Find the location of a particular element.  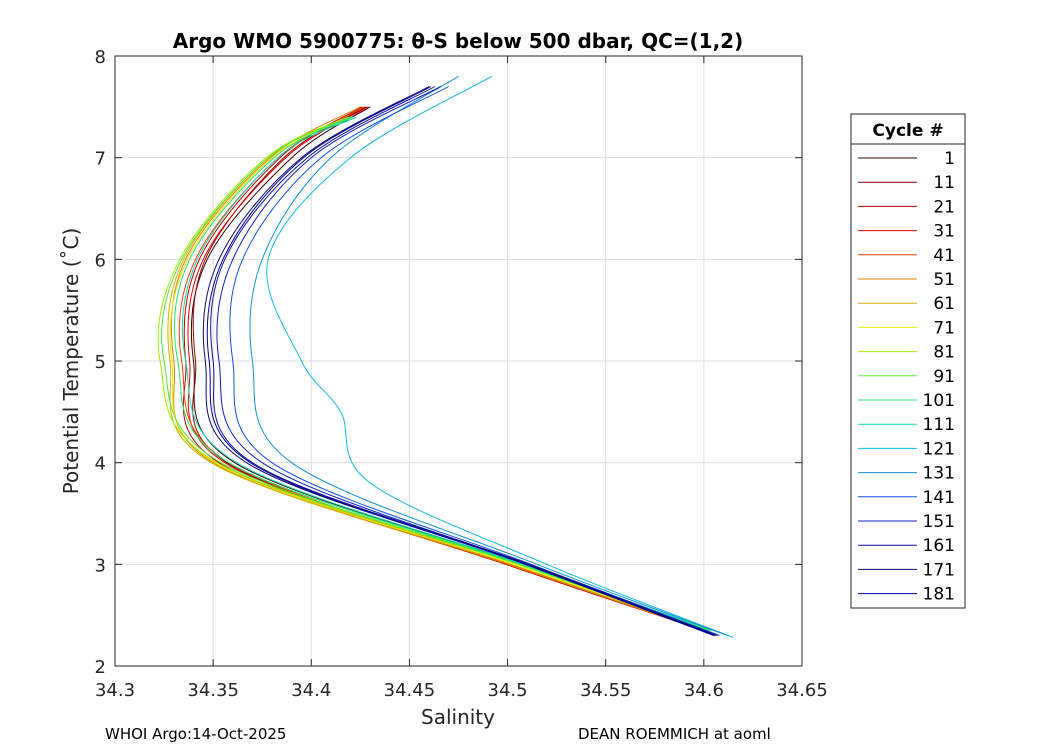

legend-label-51: 51 is located at coordinates (944, 280).